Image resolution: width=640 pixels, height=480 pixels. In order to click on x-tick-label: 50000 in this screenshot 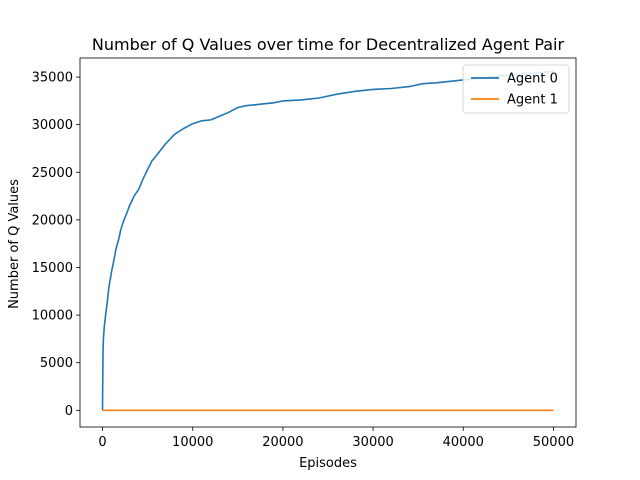, I will do `click(553, 442)`.